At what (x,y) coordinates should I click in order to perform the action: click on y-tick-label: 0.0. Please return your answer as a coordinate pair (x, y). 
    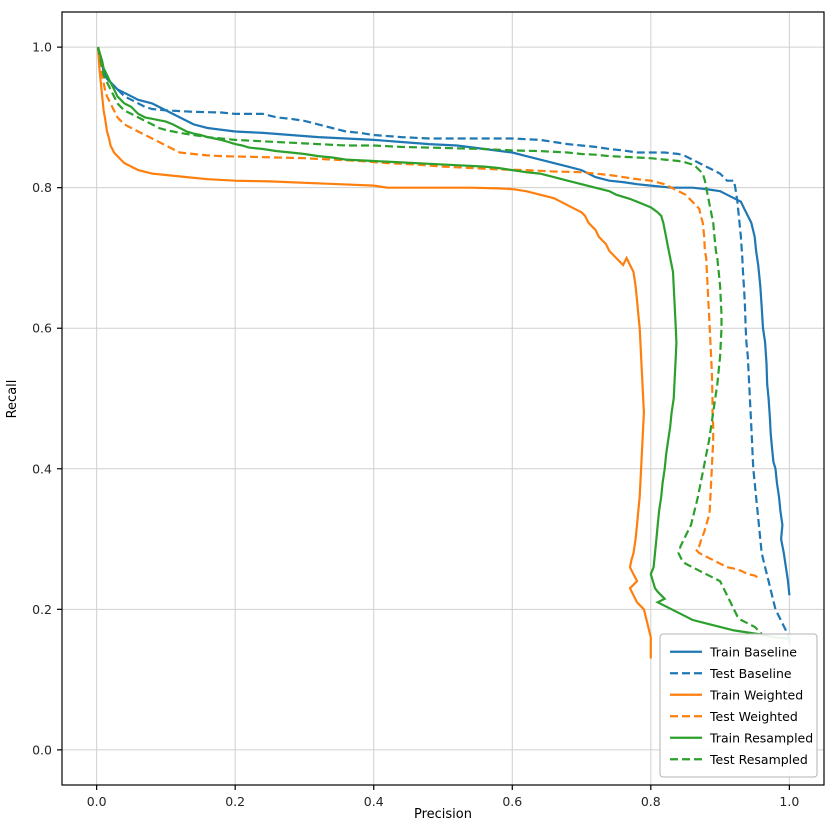
    Looking at the image, I should click on (42, 749).